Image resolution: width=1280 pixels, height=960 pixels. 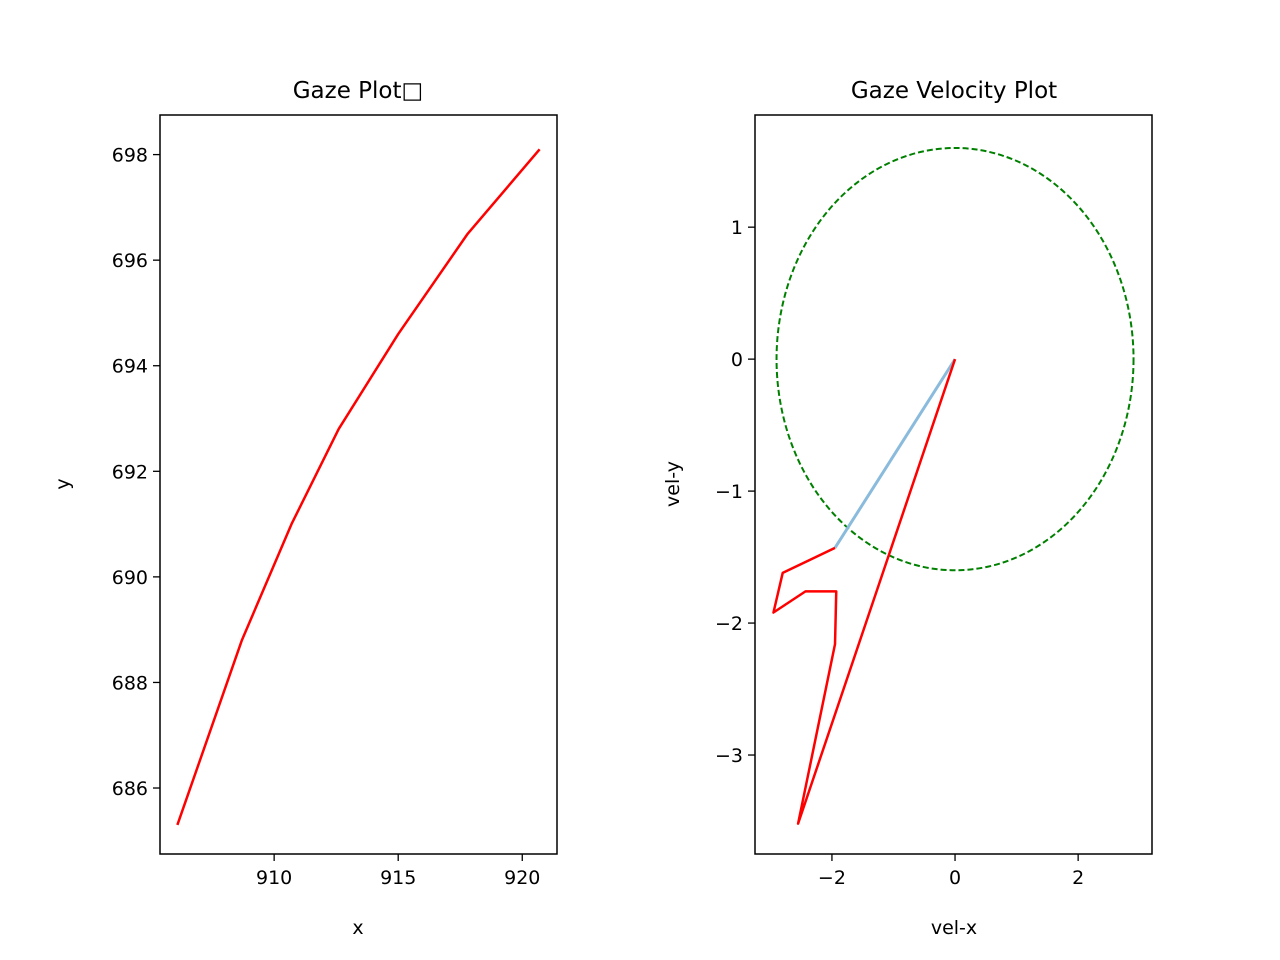 I want to click on gaze-plot-y-tick-label: 694, so click(x=130, y=367).